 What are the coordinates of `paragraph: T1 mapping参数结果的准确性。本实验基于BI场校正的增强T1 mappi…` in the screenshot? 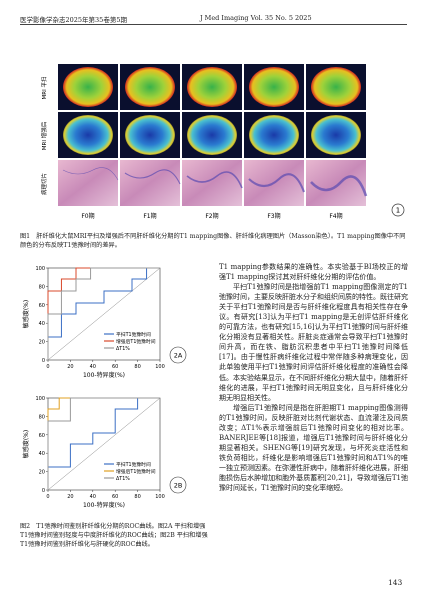 It's located at (313, 272).